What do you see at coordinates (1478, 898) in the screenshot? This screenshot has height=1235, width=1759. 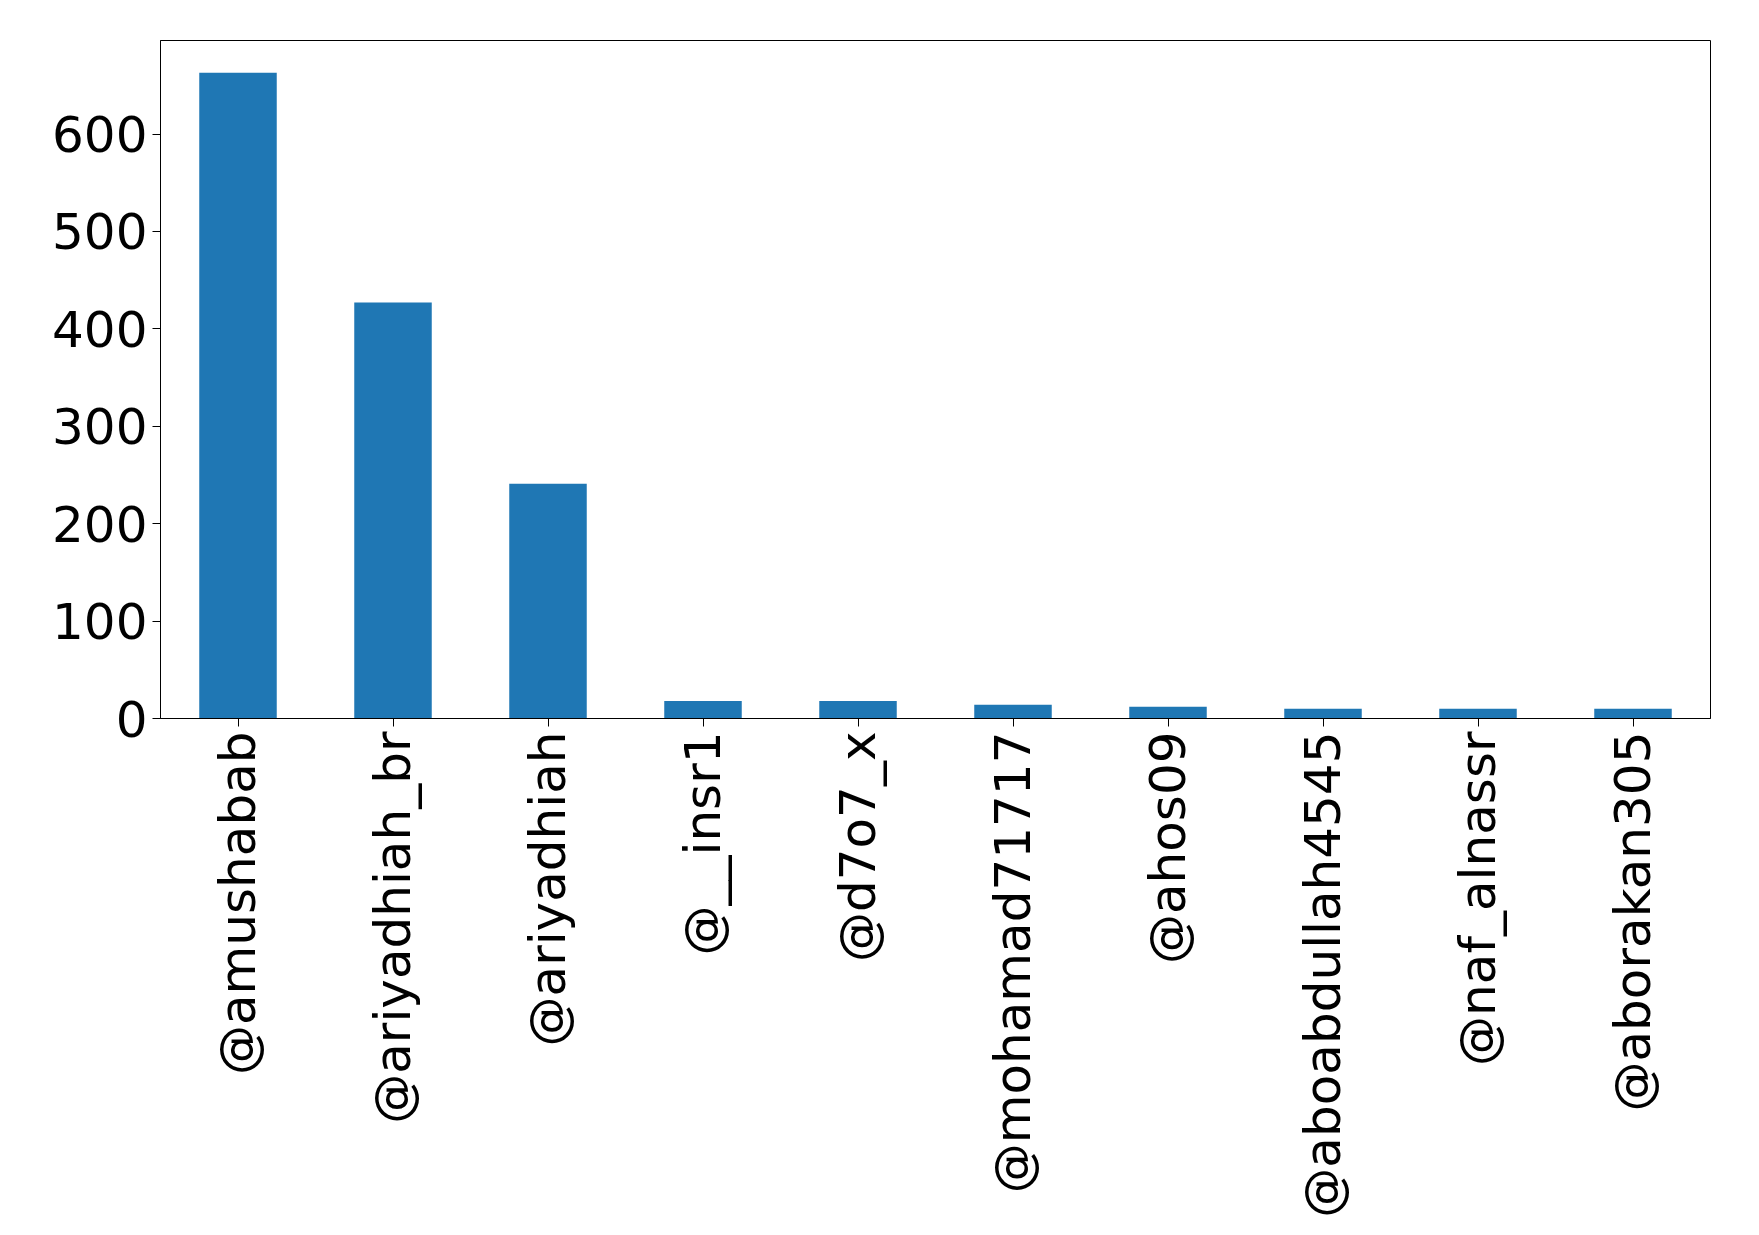 I see `x-tick-label: @naf_alnassr` at bounding box center [1478, 898].